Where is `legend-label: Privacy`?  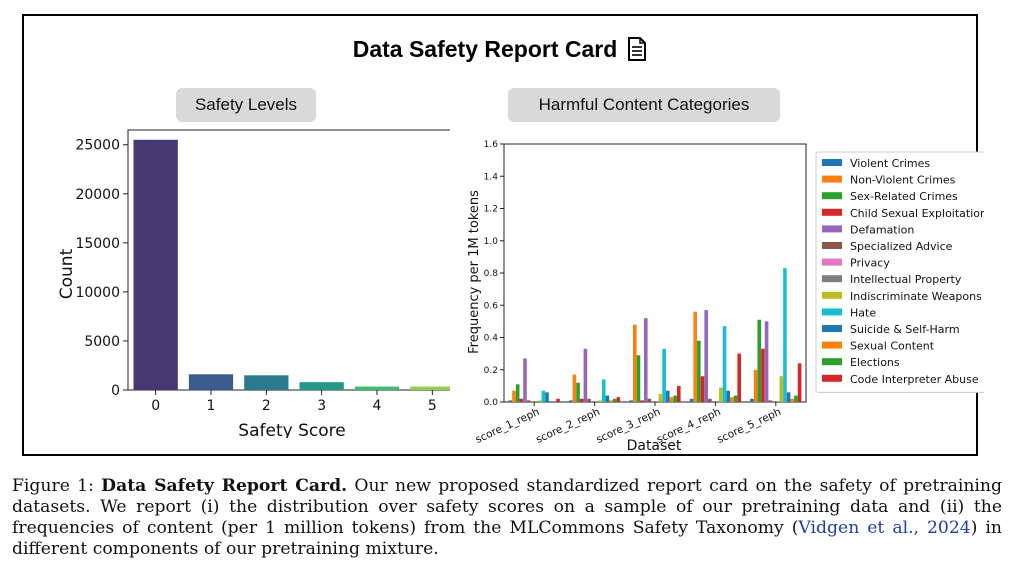
legend-label: Privacy is located at coordinates (870, 263).